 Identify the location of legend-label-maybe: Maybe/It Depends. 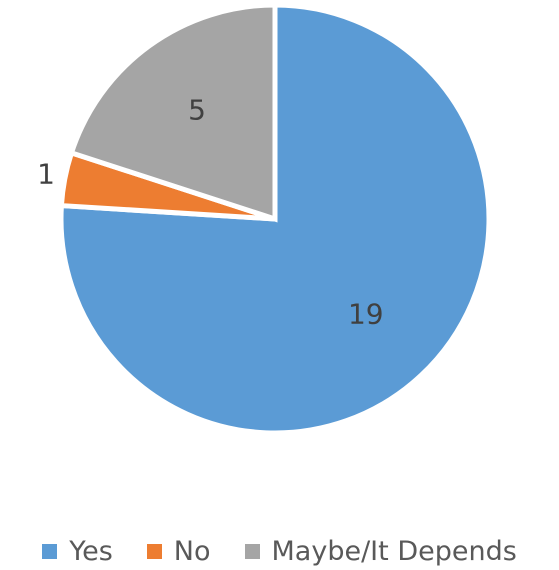
(394, 551).